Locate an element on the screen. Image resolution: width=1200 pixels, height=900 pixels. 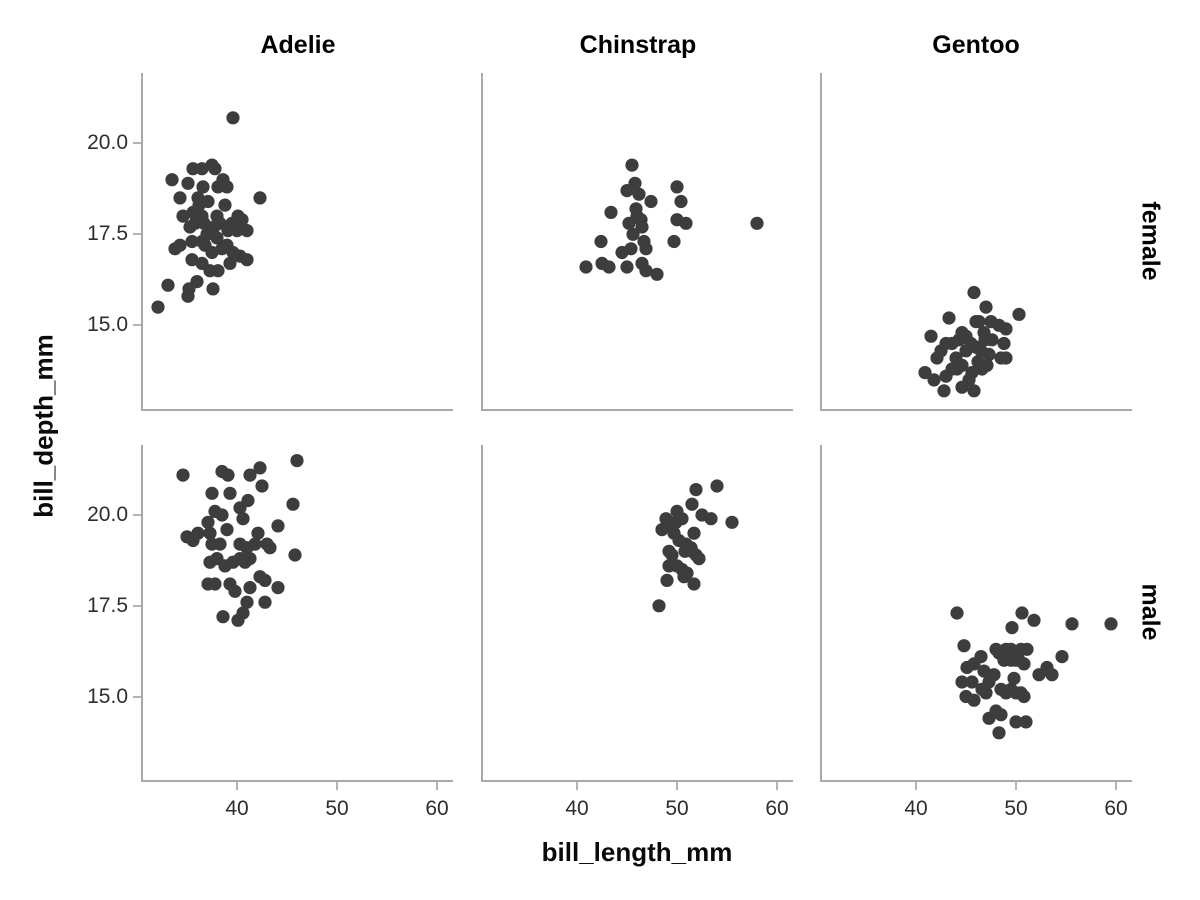
panel-female-chinstrap is located at coordinates (638, 241).